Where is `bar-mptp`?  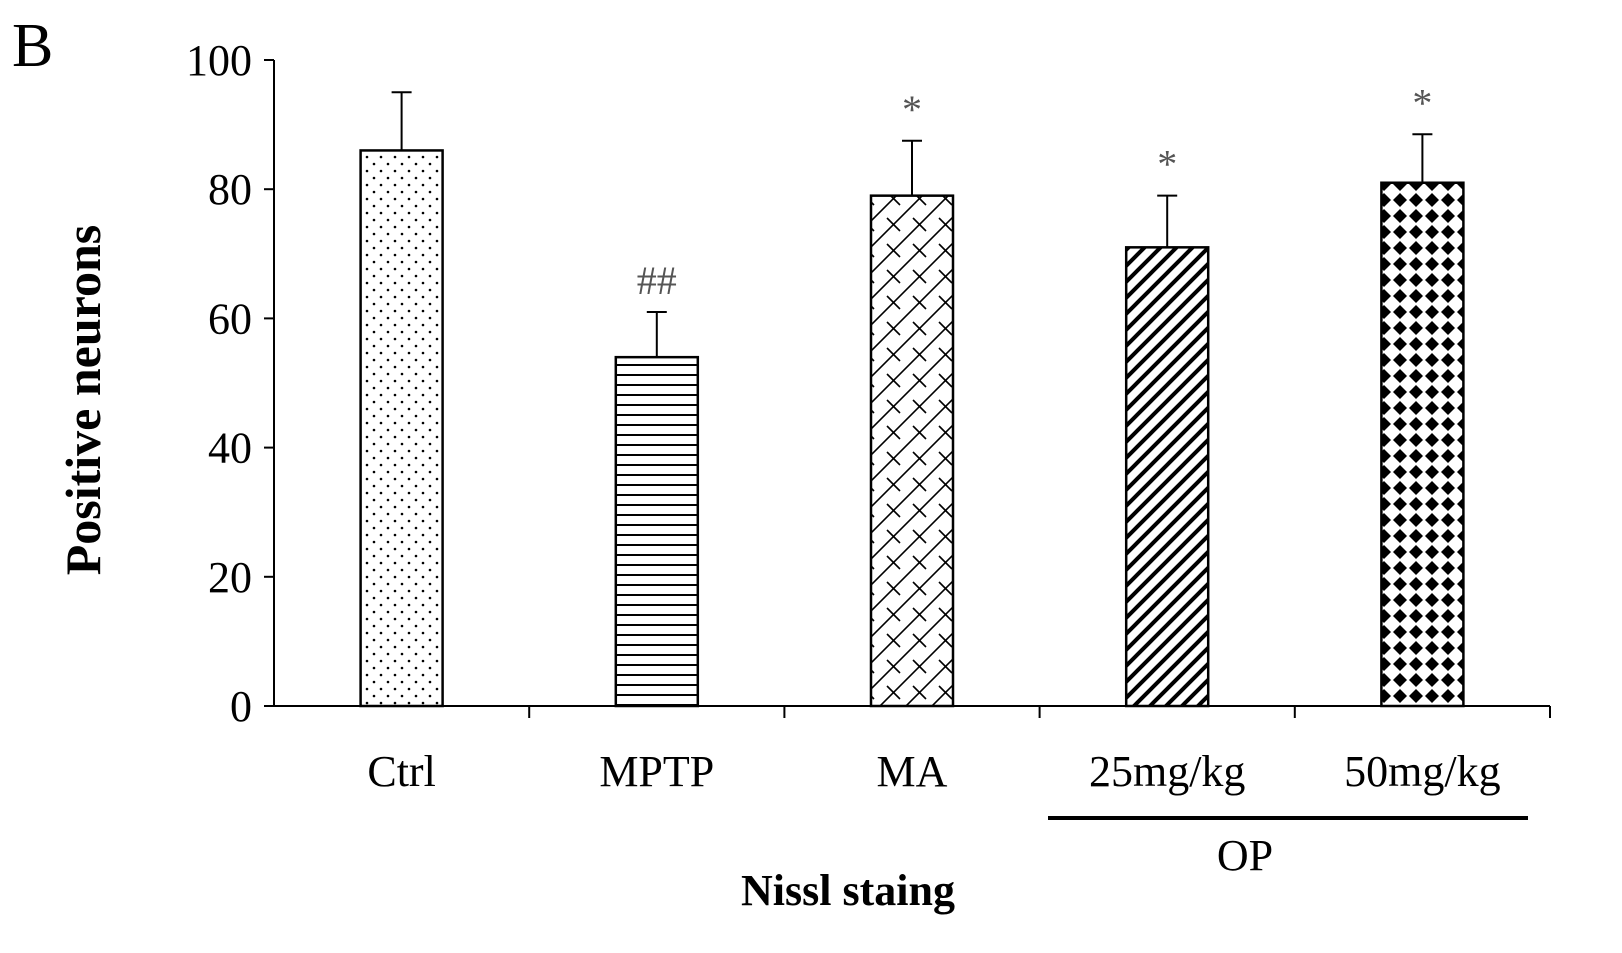 bar-mptp is located at coordinates (657, 531).